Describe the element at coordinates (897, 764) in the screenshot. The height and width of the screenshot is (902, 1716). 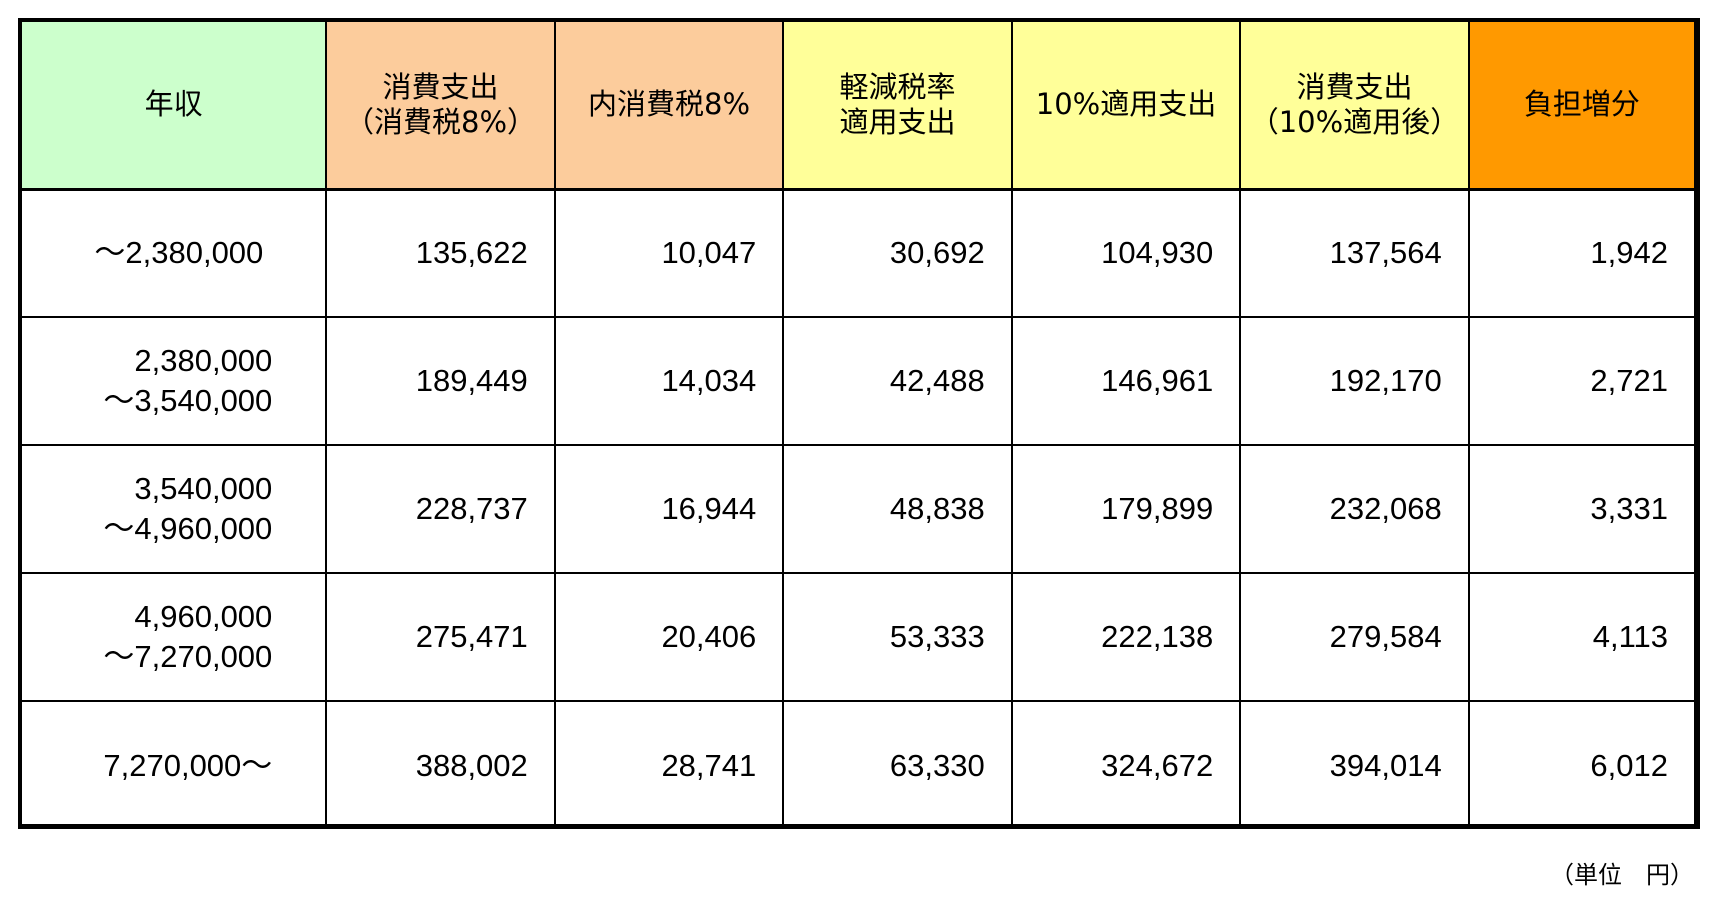
I see `reduced-rate-spending-cell: 63,330` at that location.